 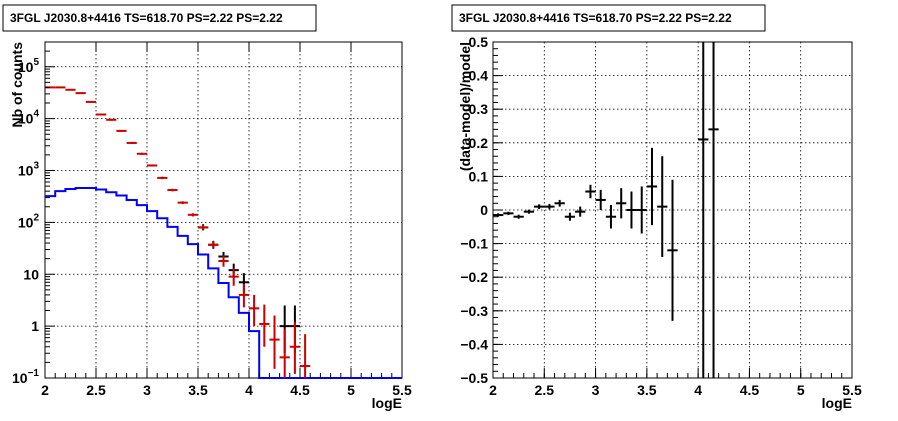 I want to click on counts-y-tick-label: 10⁻¹, so click(x=25, y=377).